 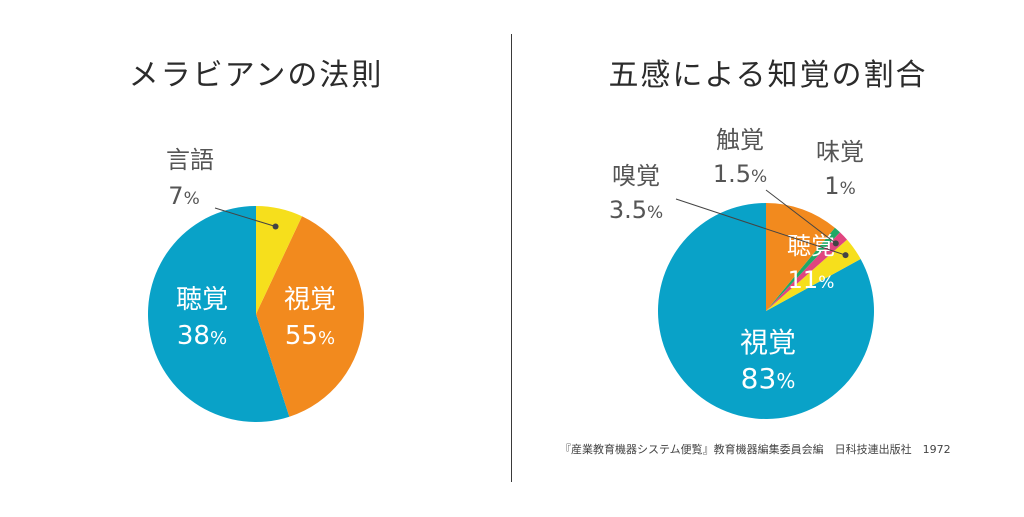 What do you see at coordinates (848, 189) in the screenshot?
I see `right-value-taste-unit: %` at bounding box center [848, 189].